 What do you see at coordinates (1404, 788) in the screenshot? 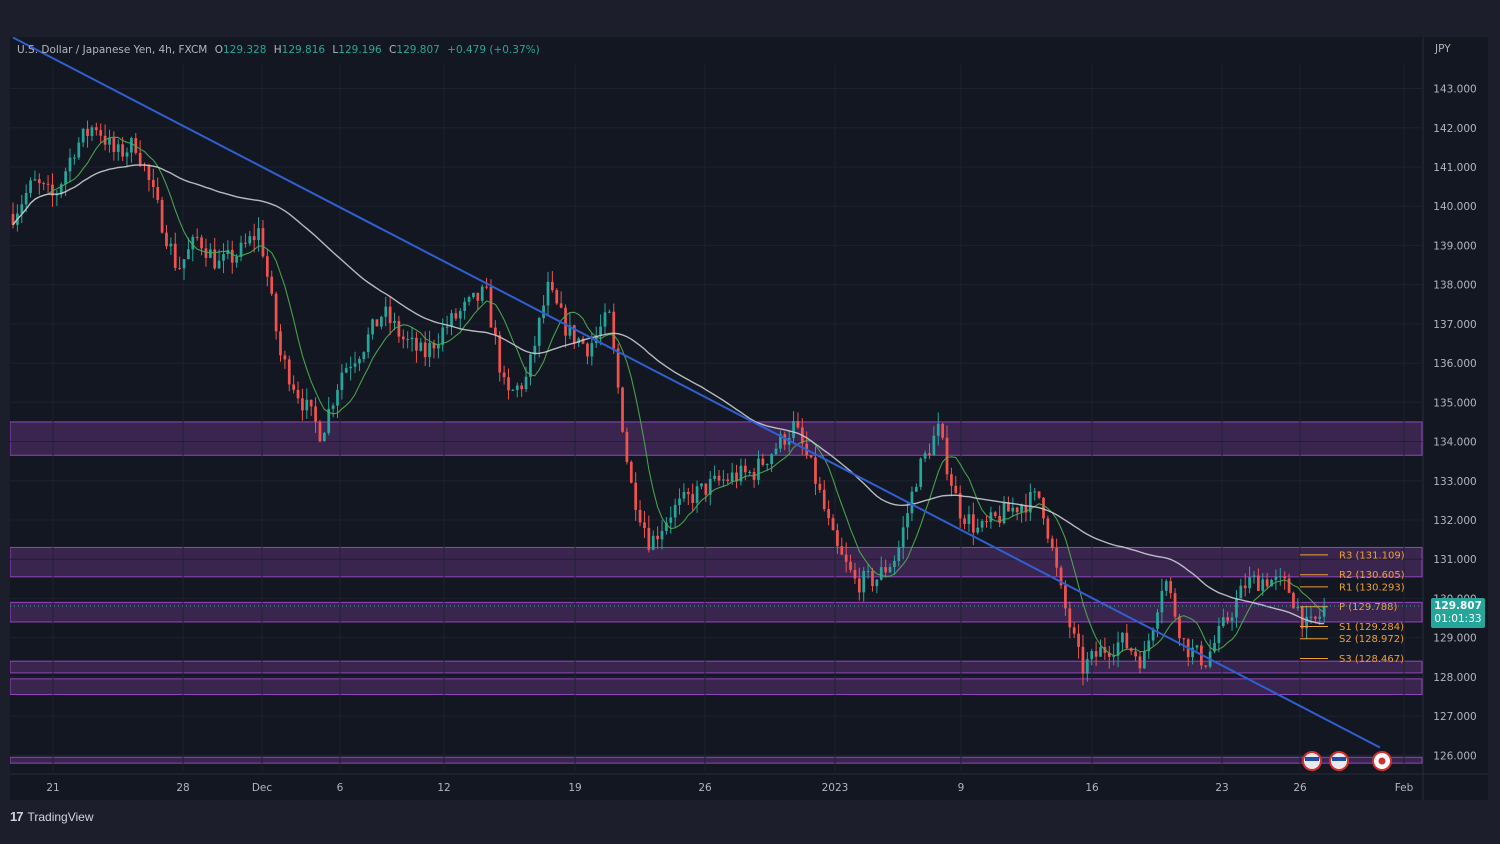
I see `x-tick-label: Feb` at bounding box center [1404, 788].